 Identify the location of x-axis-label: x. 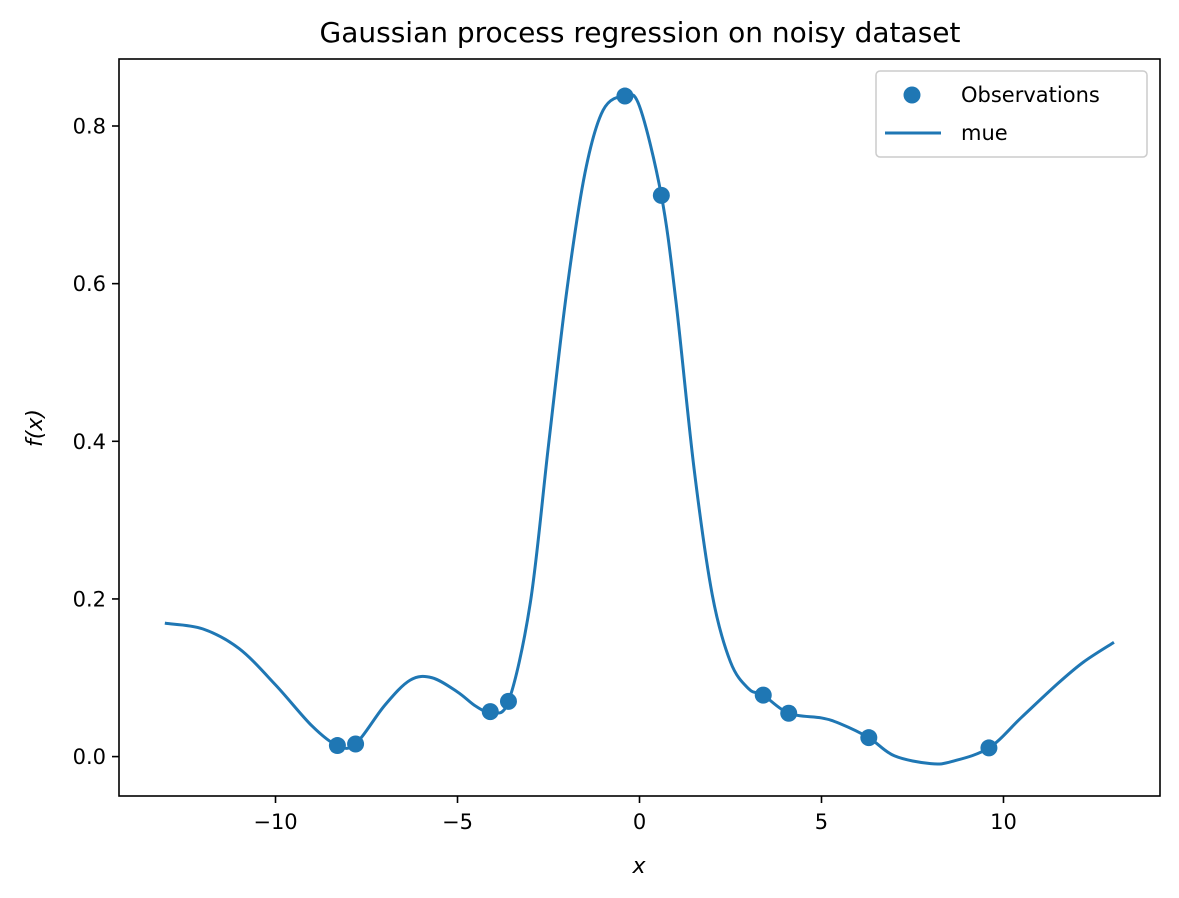
(638, 866).